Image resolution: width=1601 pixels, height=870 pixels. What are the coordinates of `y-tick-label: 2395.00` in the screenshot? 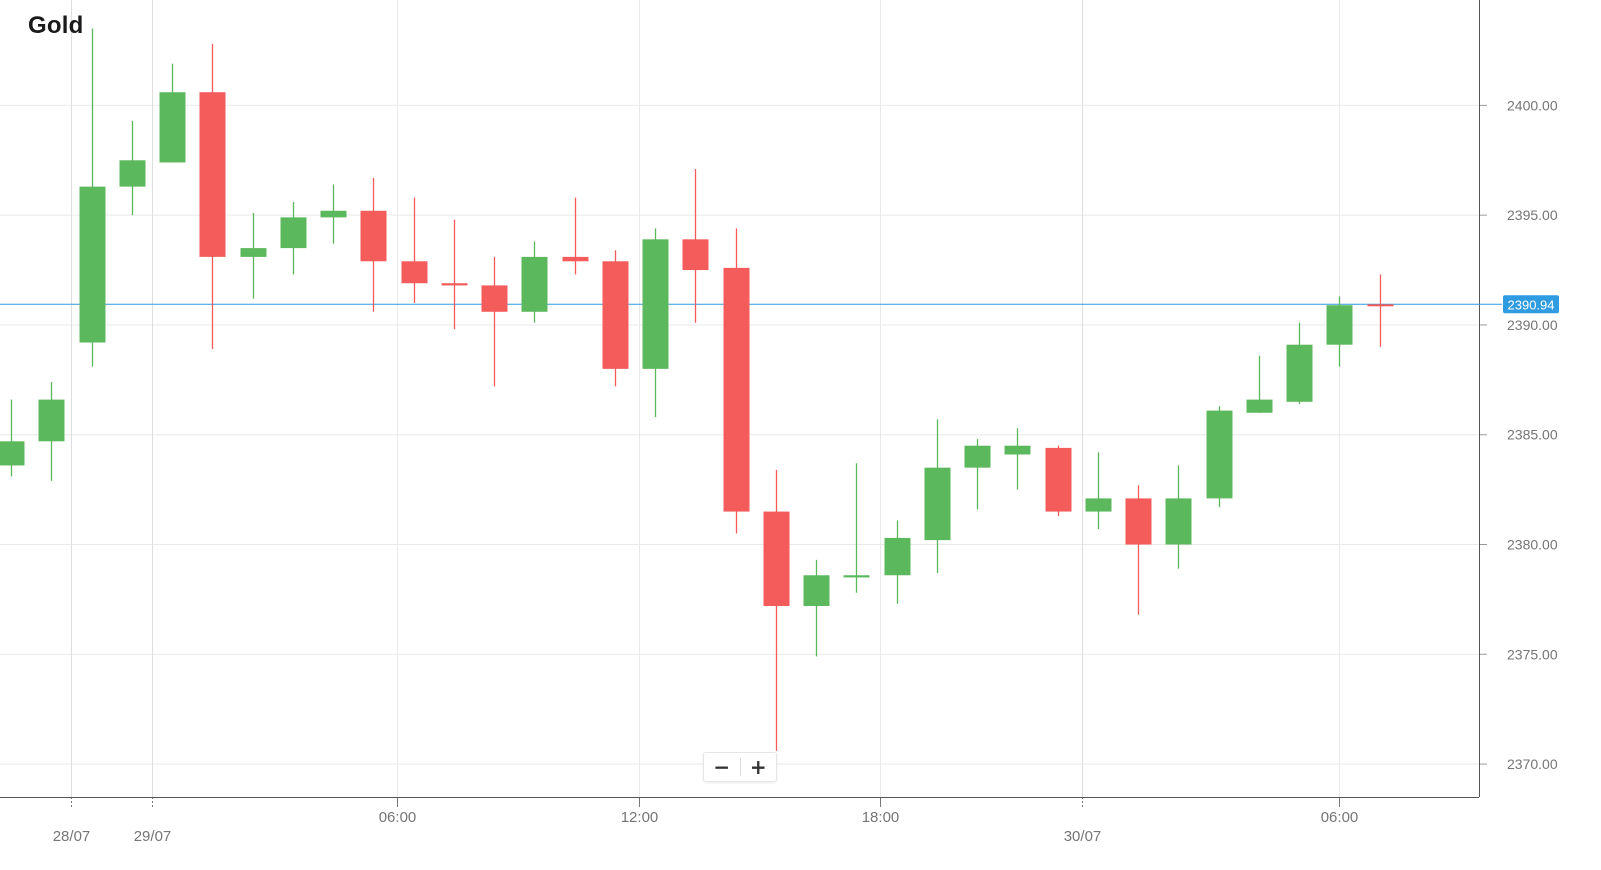 It's located at (1532, 215).